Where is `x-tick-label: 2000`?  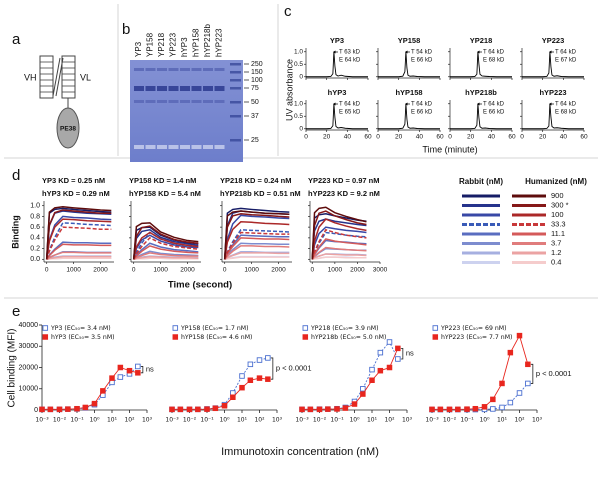
x-tick-label: 2000 is located at coordinates (100, 270).